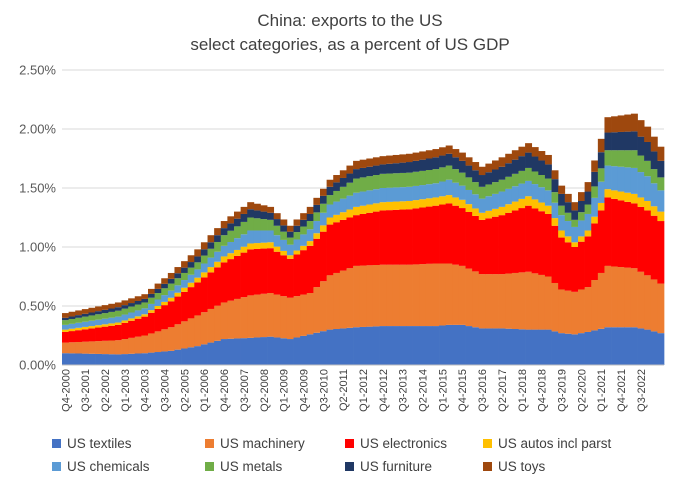 The image size is (680, 497). Describe the element at coordinates (101, 466) in the screenshot. I see `legend-item-chem: US chemicals` at that location.